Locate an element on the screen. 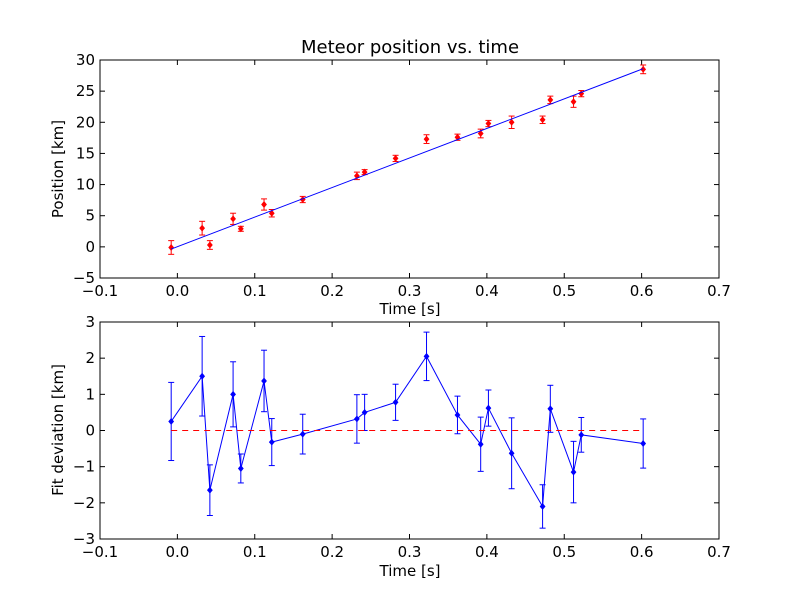 Image resolution: width=800 pixels, height=600 pixels. y-tick-label: 10 is located at coordinates (85, 185).